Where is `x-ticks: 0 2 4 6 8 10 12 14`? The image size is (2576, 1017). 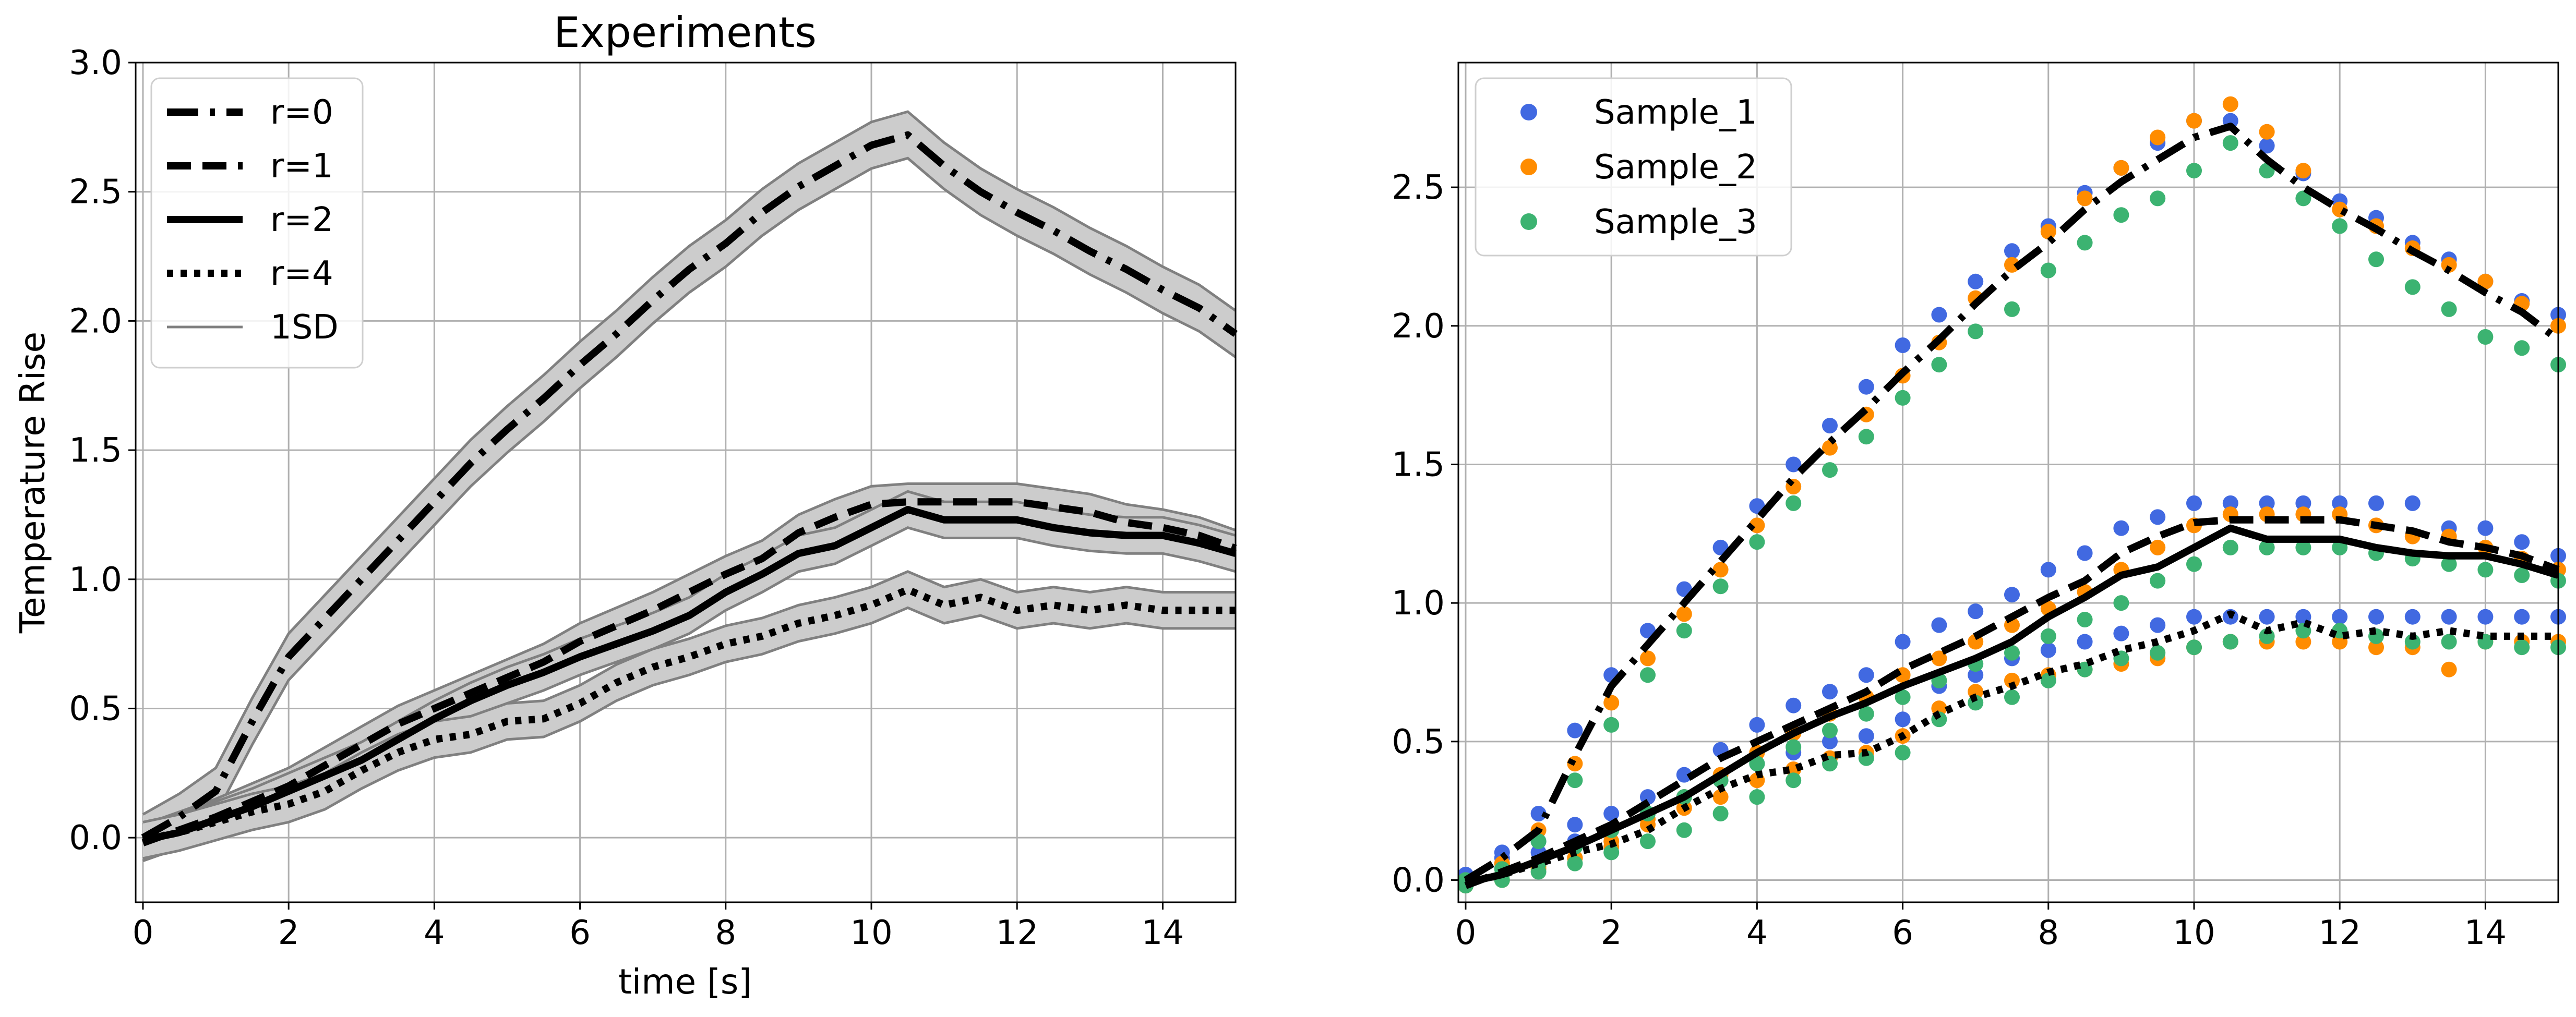
x-ticks: 0 2 4 6 8 10 12 14 is located at coordinates (1981, 927).